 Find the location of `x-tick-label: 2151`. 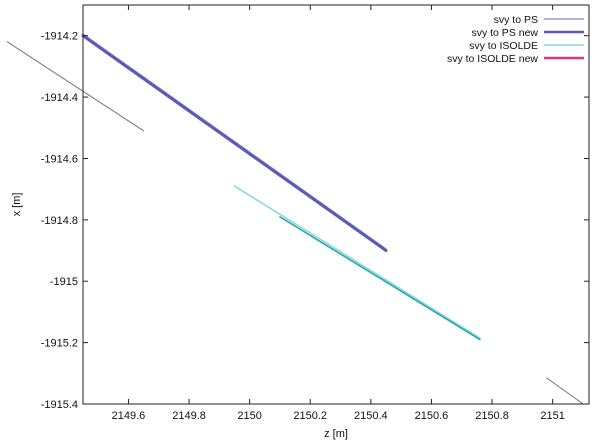

x-tick-label: 2151 is located at coordinates (552, 416).